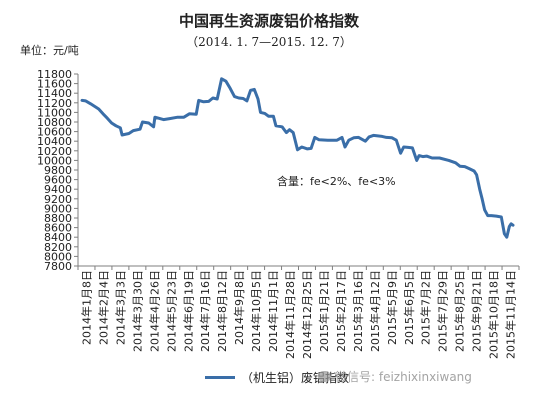 The image size is (538, 400). What do you see at coordinates (120, 307) in the screenshot?
I see `x-tick-label: 2014年3月3日` at bounding box center [120, 307].